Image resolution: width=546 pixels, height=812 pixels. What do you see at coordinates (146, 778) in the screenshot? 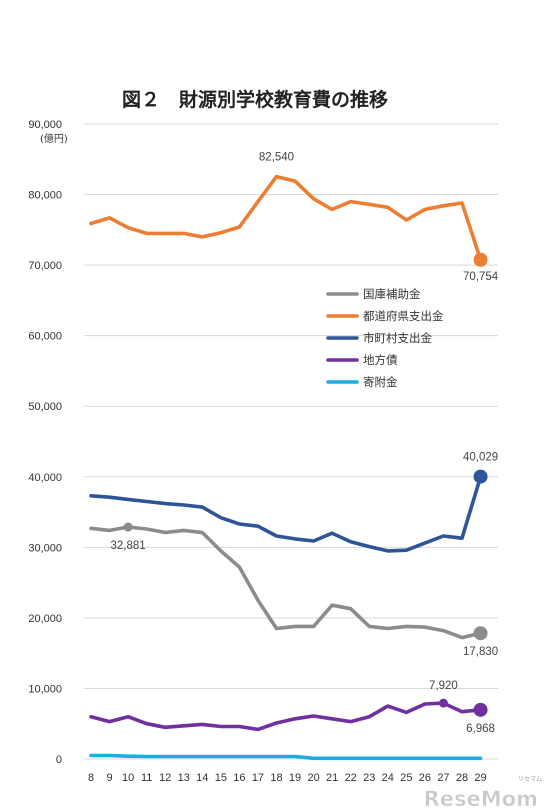
I see `x-tick-label: 11` at bounding box center [146, 778].